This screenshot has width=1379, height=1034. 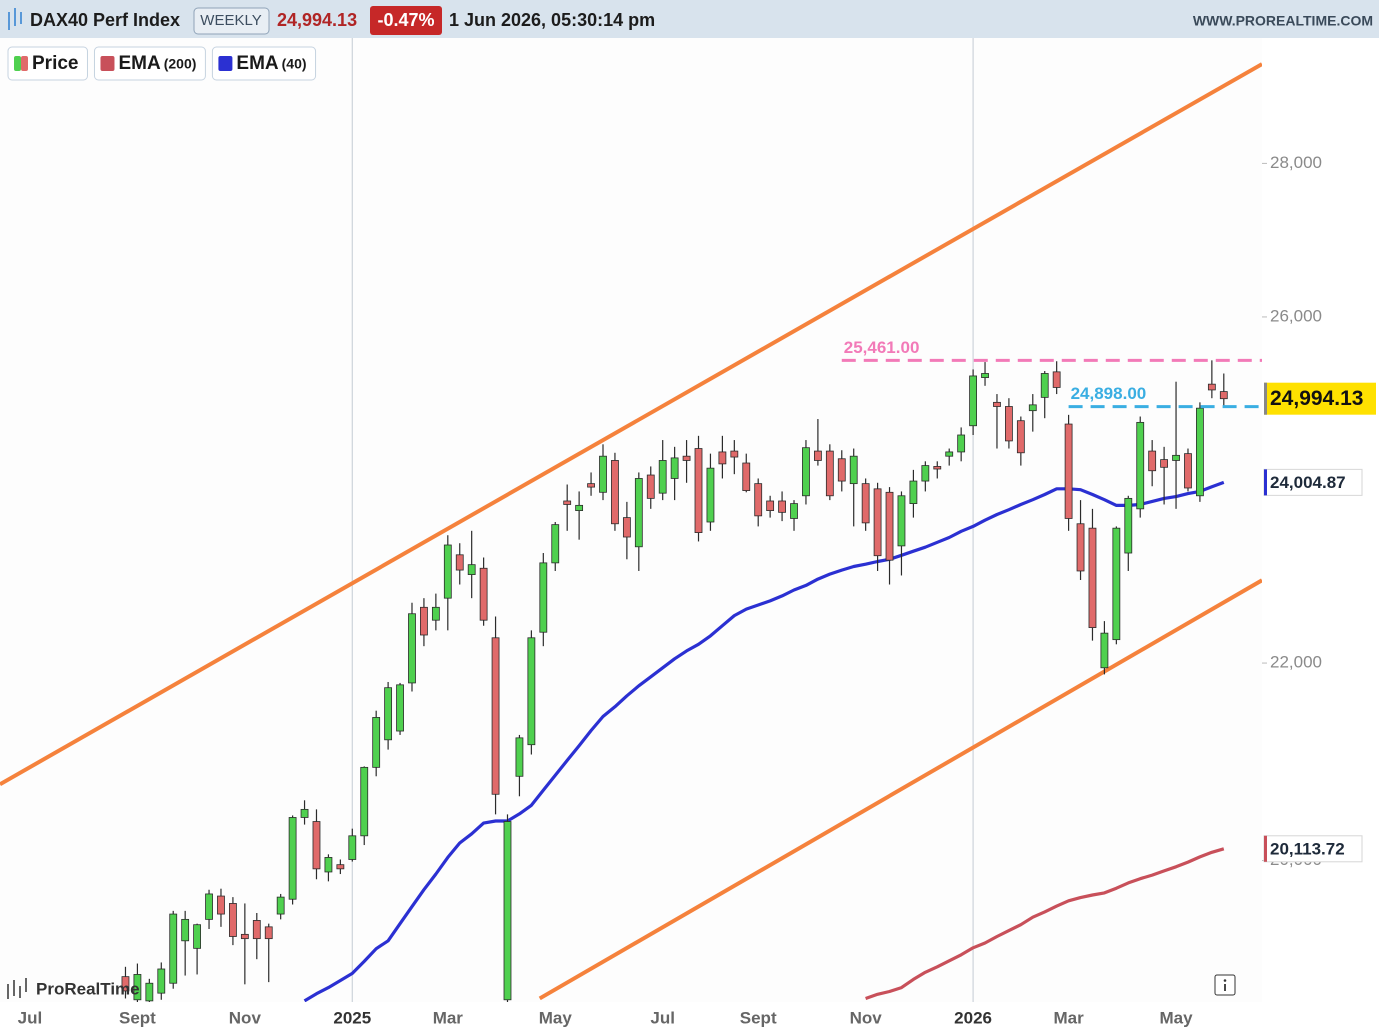 What do you see at coordinates (180, 64) in the screenshot?
I see `legend-period: (200)` at bounding box center [180, 64].